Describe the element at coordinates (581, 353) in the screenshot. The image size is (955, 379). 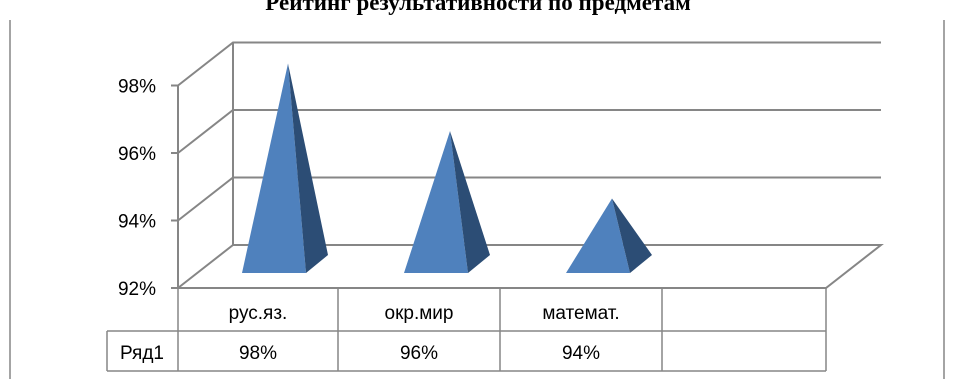
I see `data-table-value: 94%` at that location.